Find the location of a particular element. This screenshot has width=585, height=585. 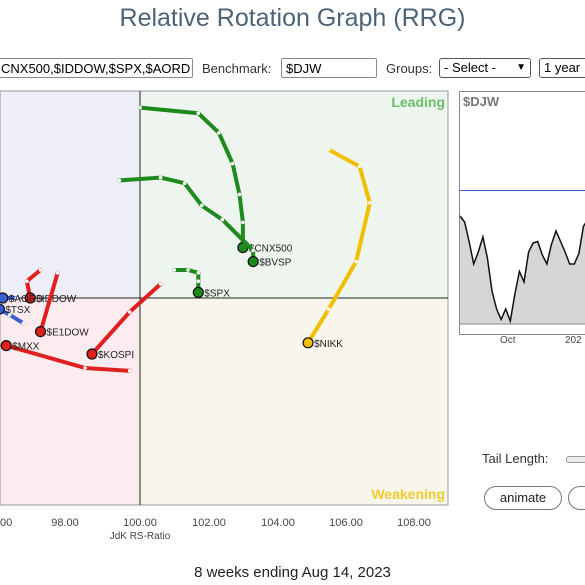

x-tick-label: 104.00 is located at coordinates (278, 523).